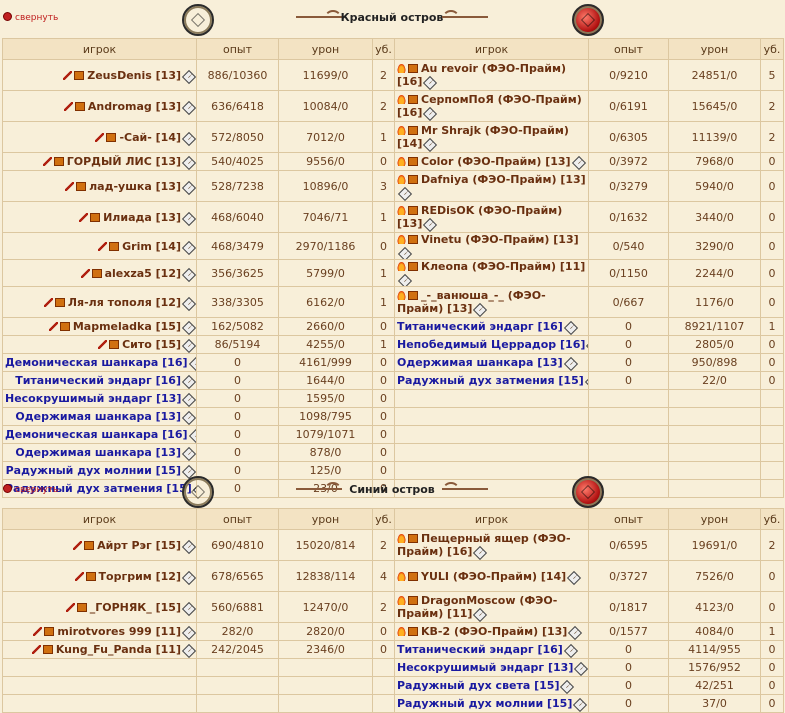 The image size is (785, 713). What do you see at coordinates (483, 137) in the screenshot?
I see `player-name-link: Mr Shrajk (ФЭО-Прайм) [14]` at bounding box center [483, 137].